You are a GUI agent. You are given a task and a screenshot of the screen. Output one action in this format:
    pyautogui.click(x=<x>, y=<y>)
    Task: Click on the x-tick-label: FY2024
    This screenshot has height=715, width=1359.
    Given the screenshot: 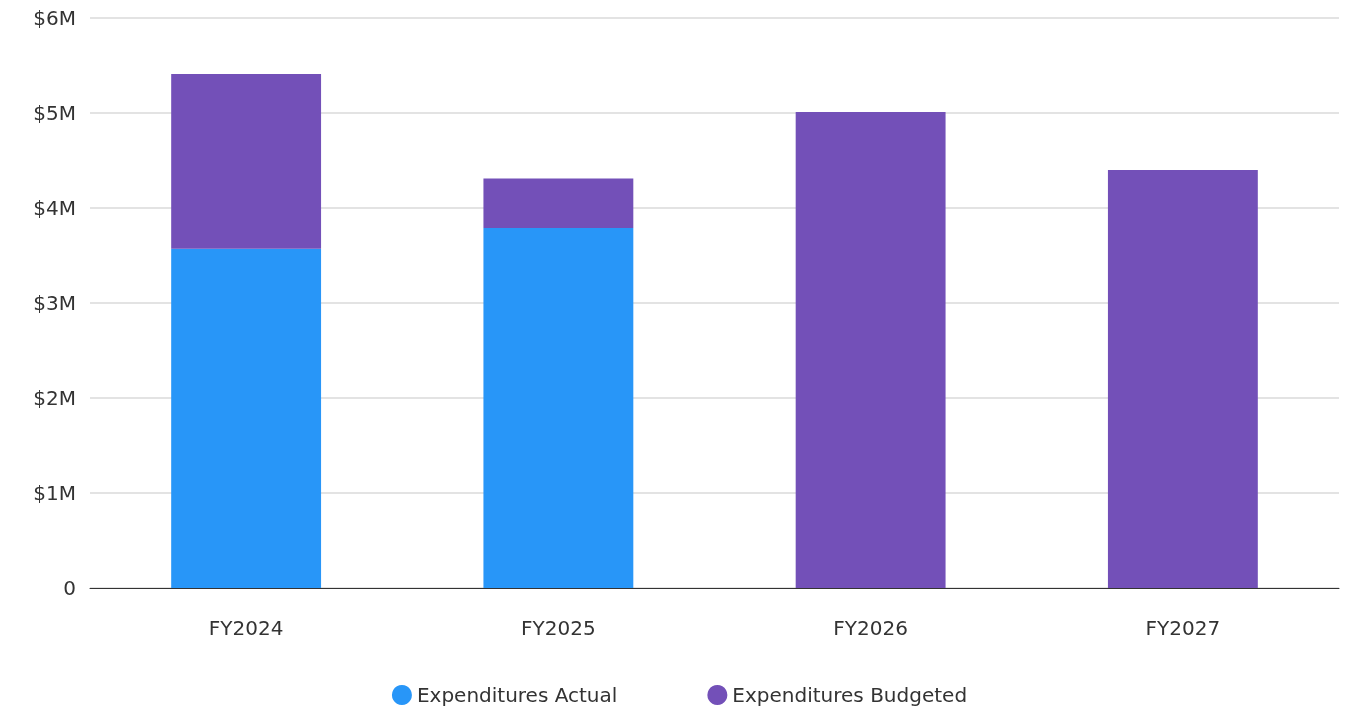 What is the action you would take?
    pyautogui.click(x=246, y=628)
    